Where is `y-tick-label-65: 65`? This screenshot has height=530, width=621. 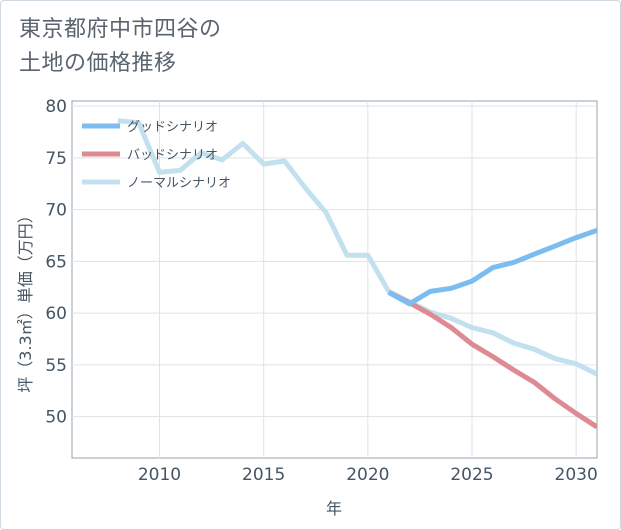
y-tick-label-65: 65 is located at coordinates (56, 262).